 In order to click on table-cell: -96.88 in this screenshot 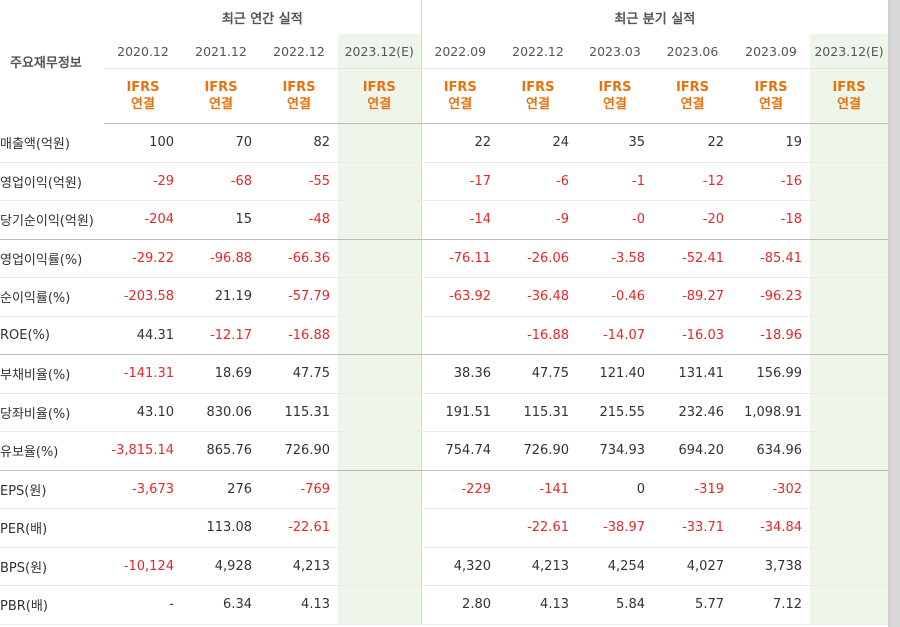, I will do `click(221, 258)`.